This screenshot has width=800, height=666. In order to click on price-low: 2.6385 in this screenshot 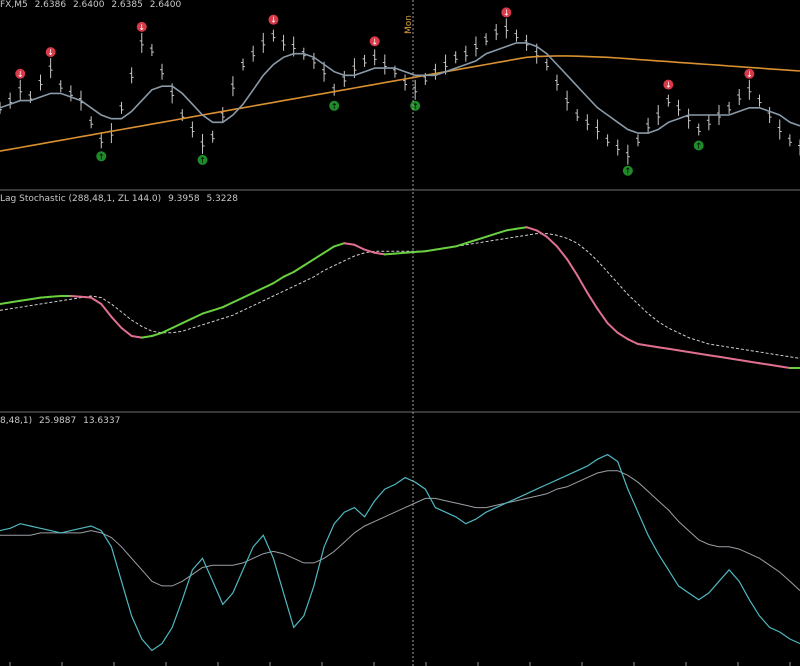, I will do `click(127, 5)`.